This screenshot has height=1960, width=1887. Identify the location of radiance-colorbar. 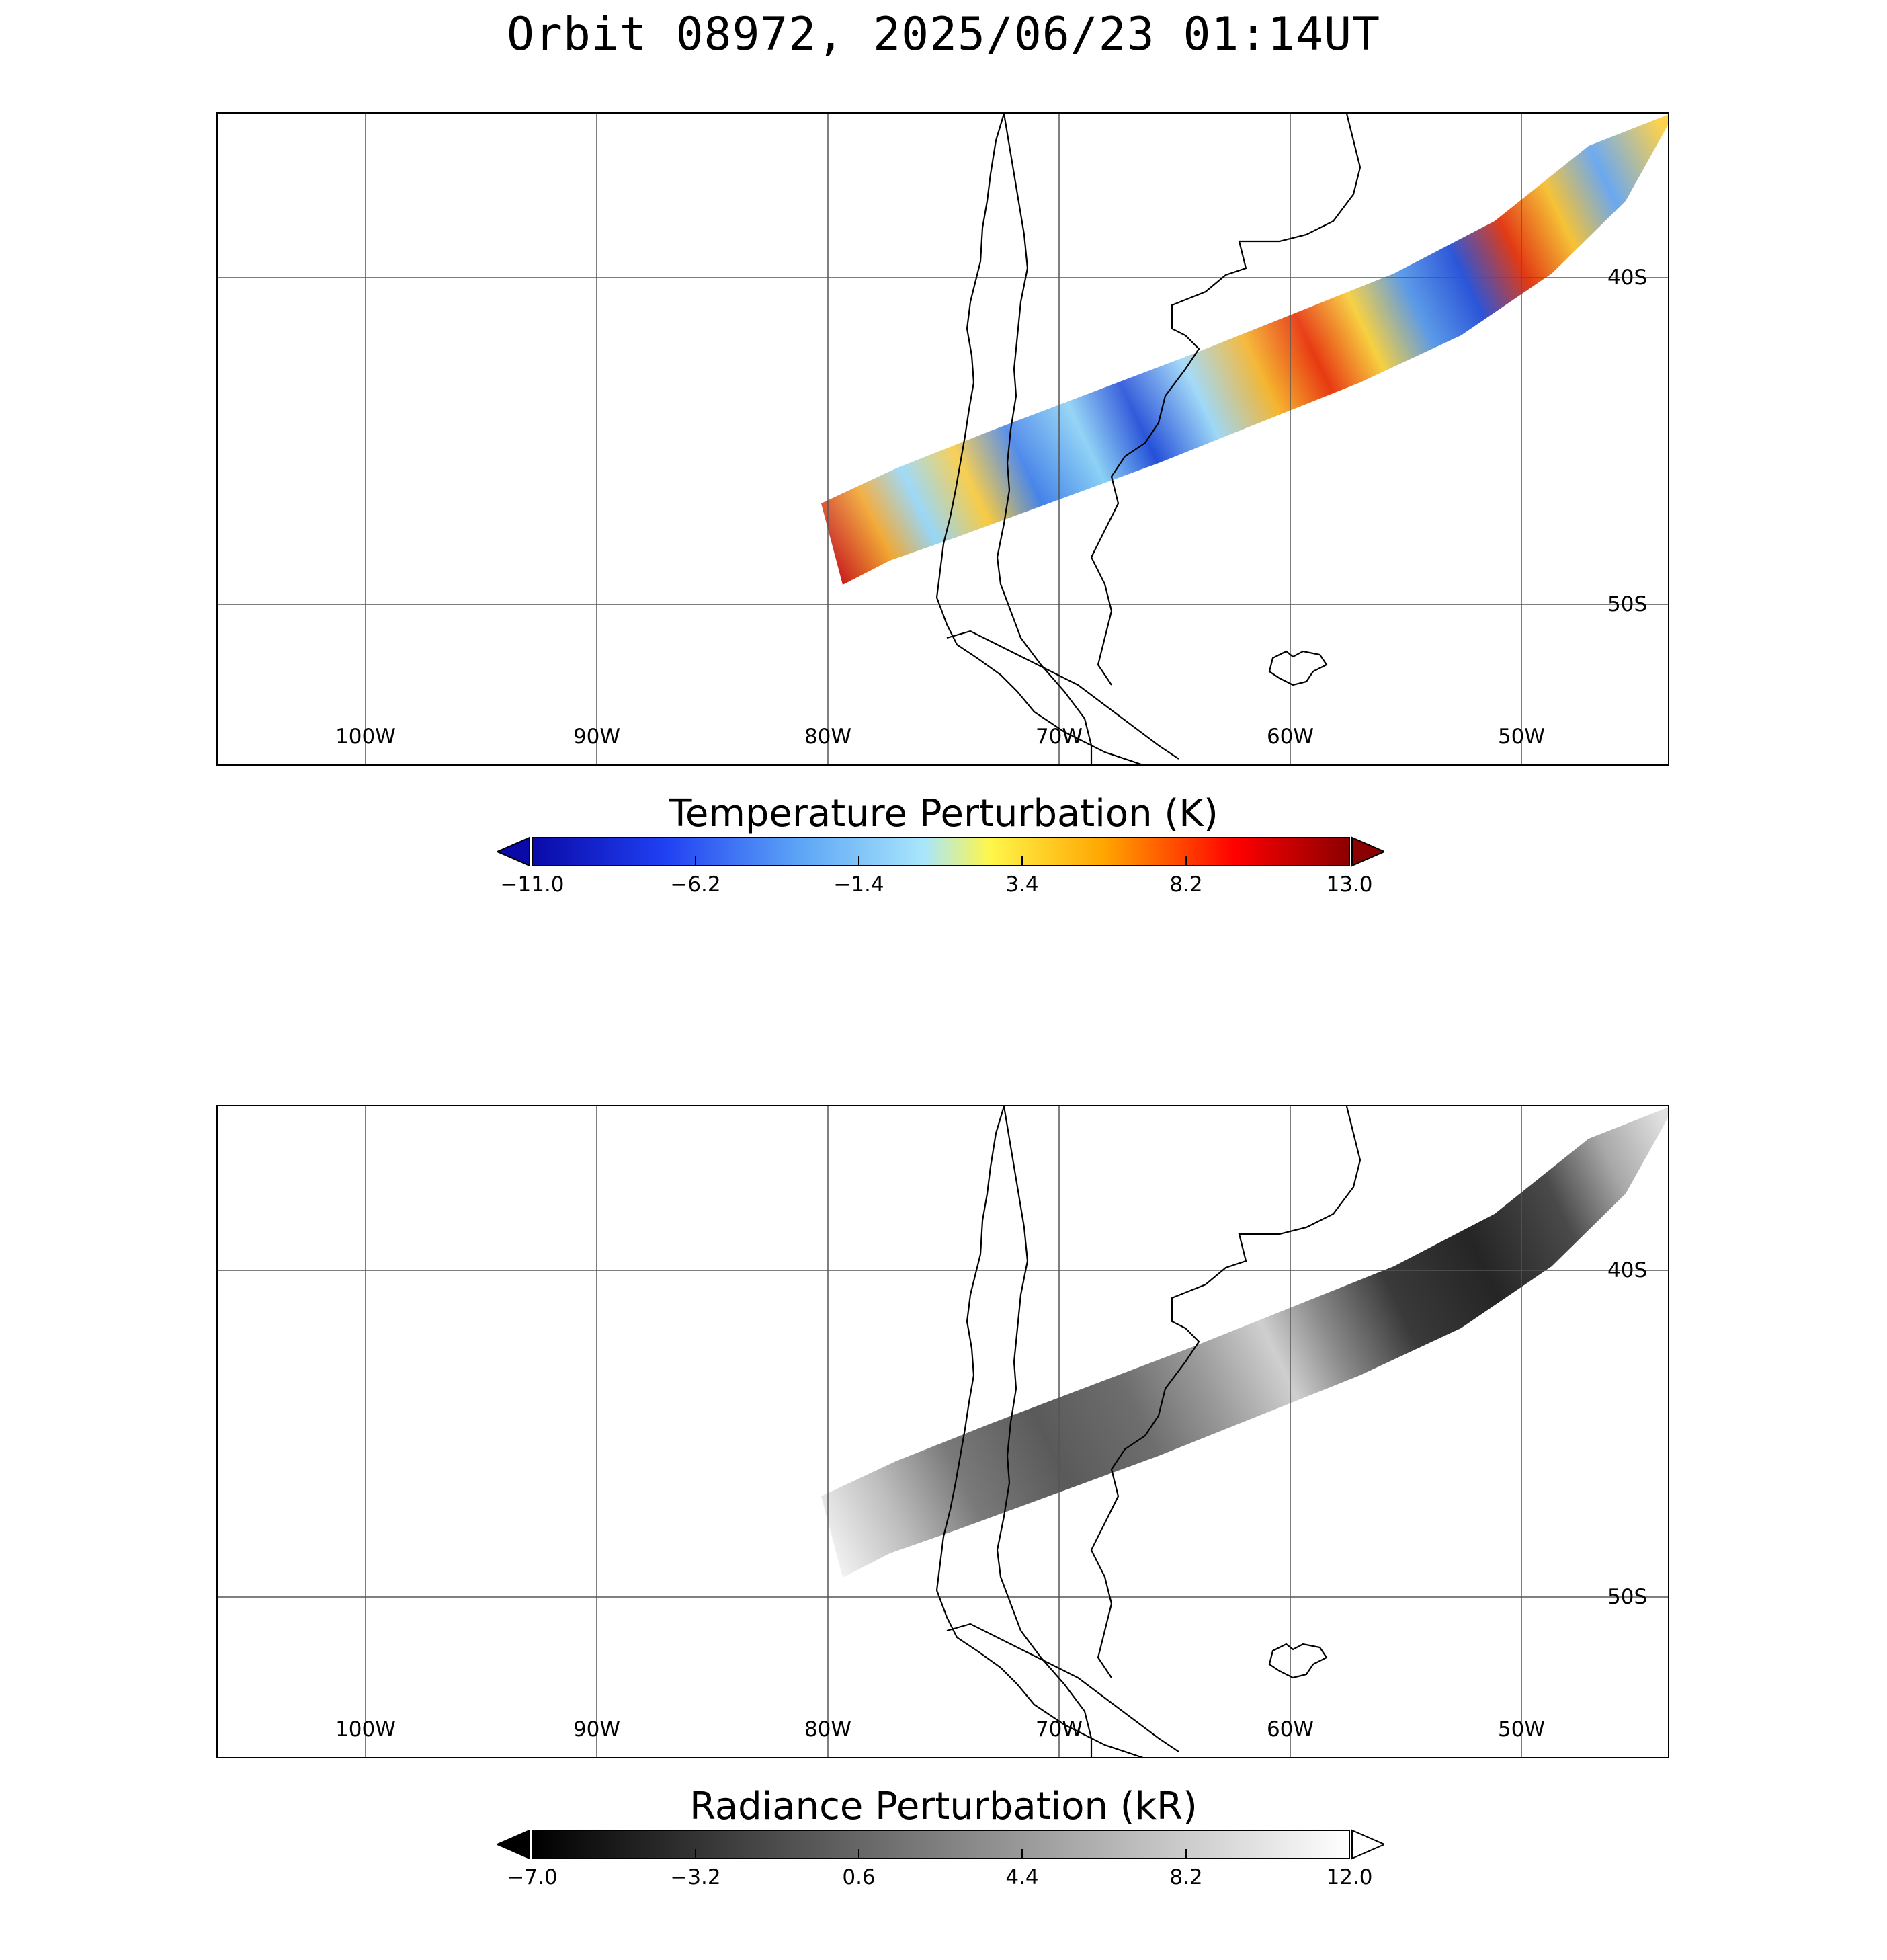
(941, 1845).